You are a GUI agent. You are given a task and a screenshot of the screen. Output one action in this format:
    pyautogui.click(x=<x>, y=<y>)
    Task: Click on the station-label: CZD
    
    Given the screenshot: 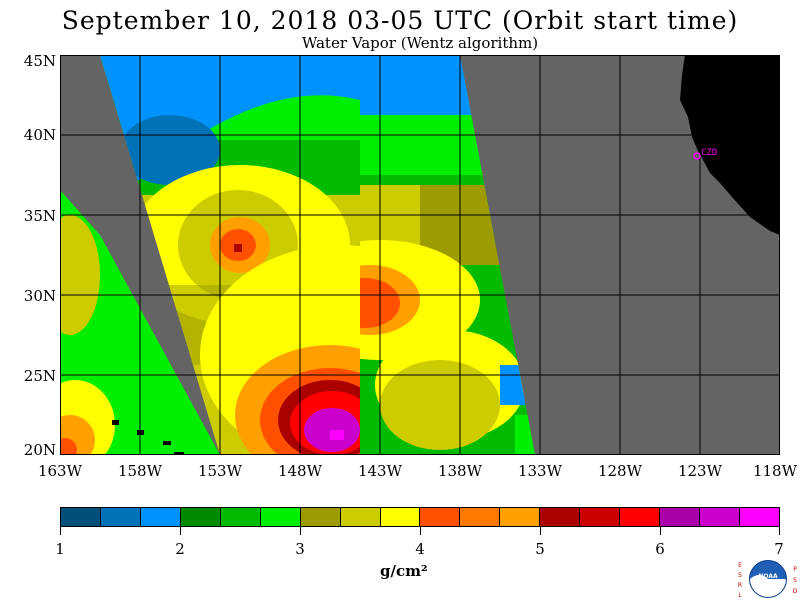 What is the action you would take?
    pyautogui.click(x=709, y=153)
    